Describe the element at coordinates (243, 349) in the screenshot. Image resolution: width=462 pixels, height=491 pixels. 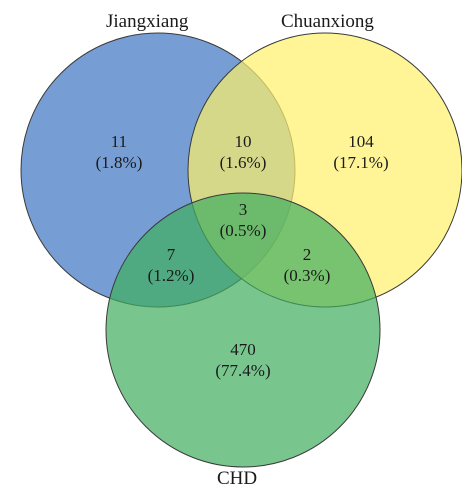
I see `region-count: 470` at that location.